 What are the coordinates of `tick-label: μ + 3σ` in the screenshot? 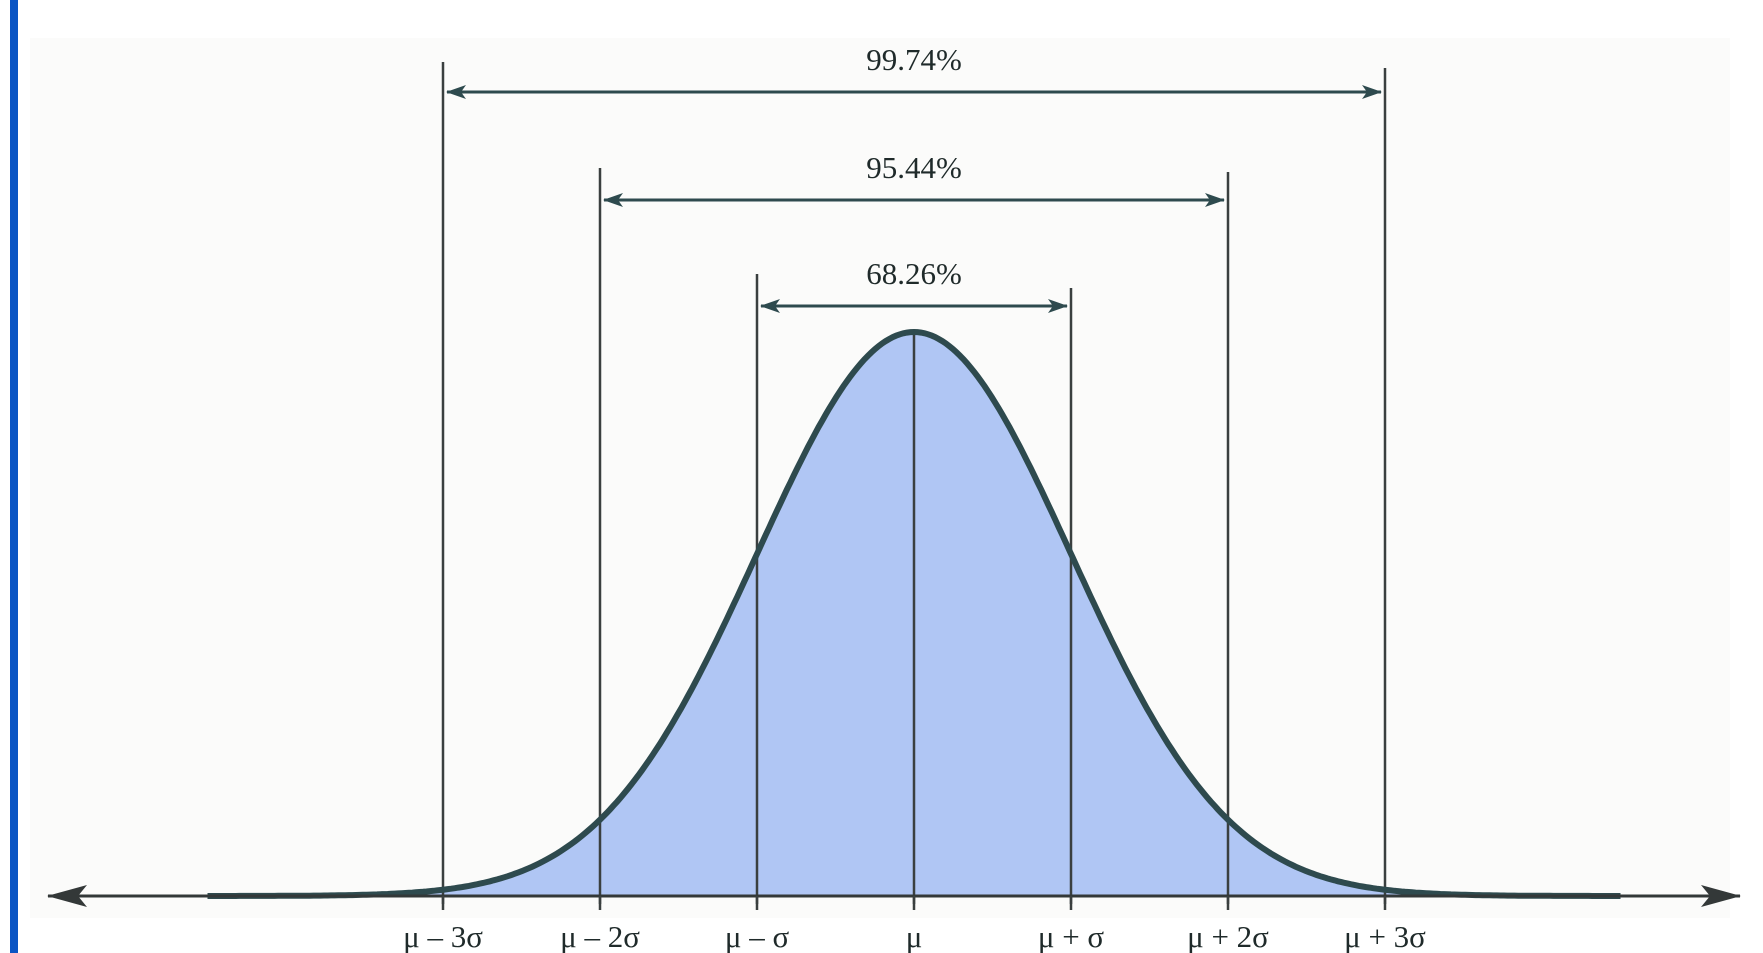 It's located at (1385, 936).